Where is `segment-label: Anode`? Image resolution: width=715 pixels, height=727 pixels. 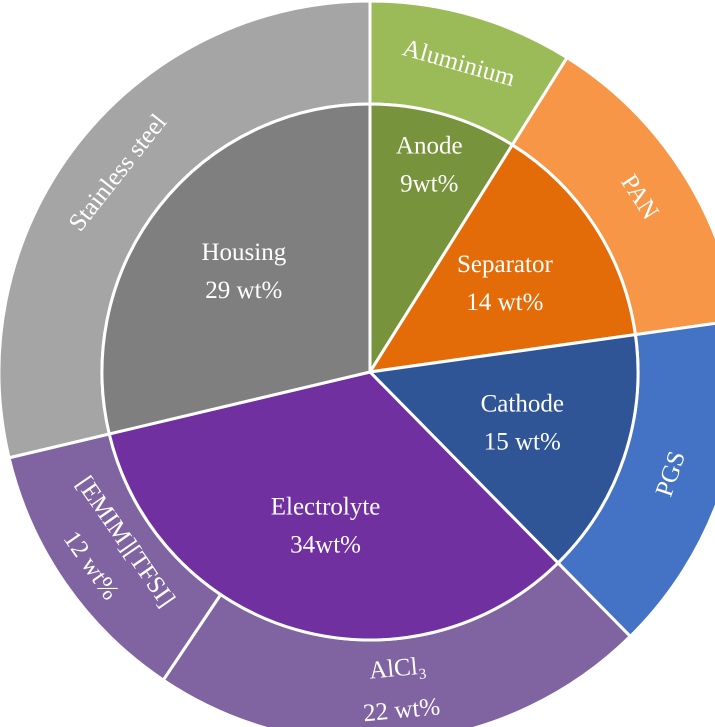 segment-label: Anode is located at coordinates (429, 146).